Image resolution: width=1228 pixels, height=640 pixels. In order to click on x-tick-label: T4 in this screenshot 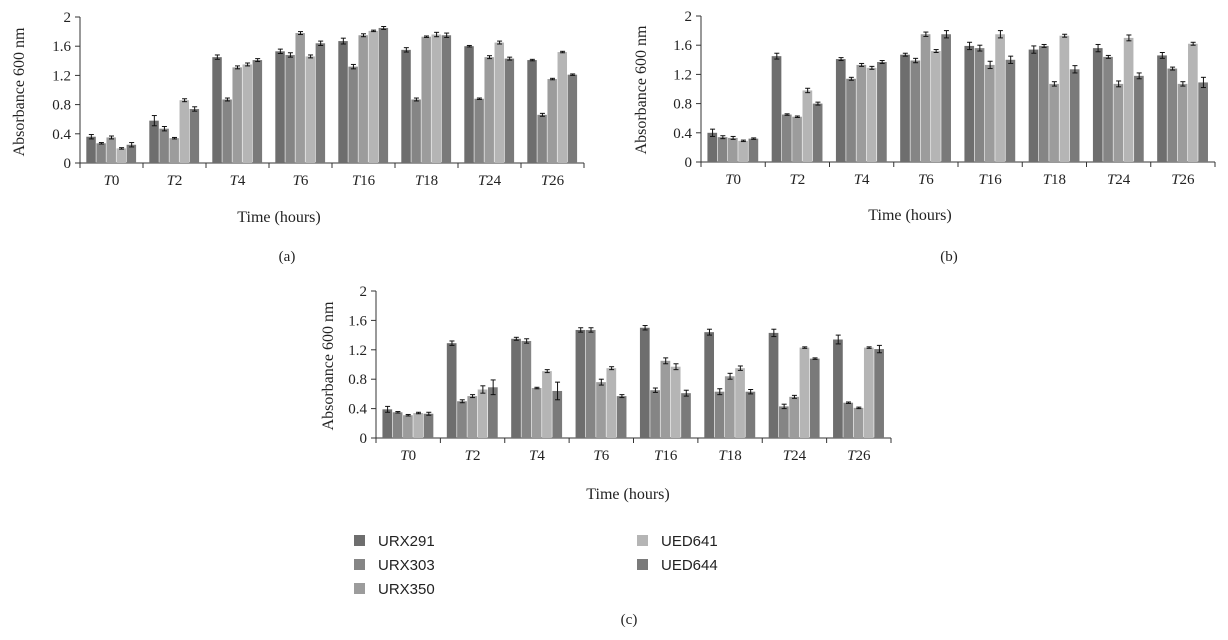, I will do `click(537, 456)`.